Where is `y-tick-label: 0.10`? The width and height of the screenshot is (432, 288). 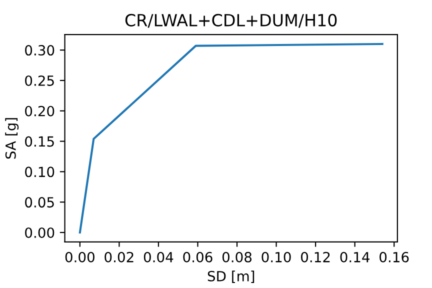 y-tick-label: 0.10 is located at coordinates (39, 172).